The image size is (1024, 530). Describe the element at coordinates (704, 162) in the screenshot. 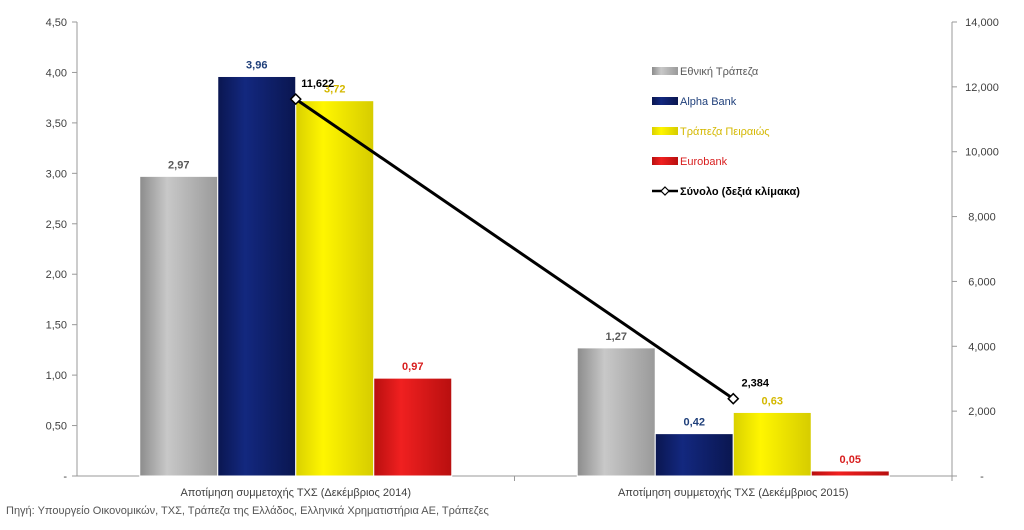

I see `legend-label: Eurobank` at that location.